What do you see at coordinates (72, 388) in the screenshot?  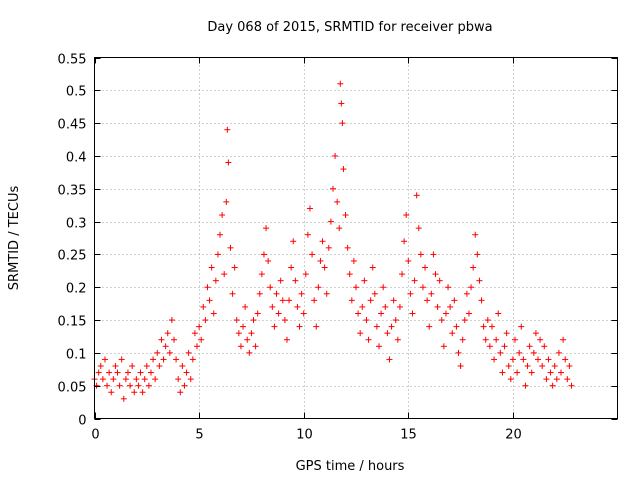 I see `y-tick-label: 0.05` at bounding box center [72, 388].